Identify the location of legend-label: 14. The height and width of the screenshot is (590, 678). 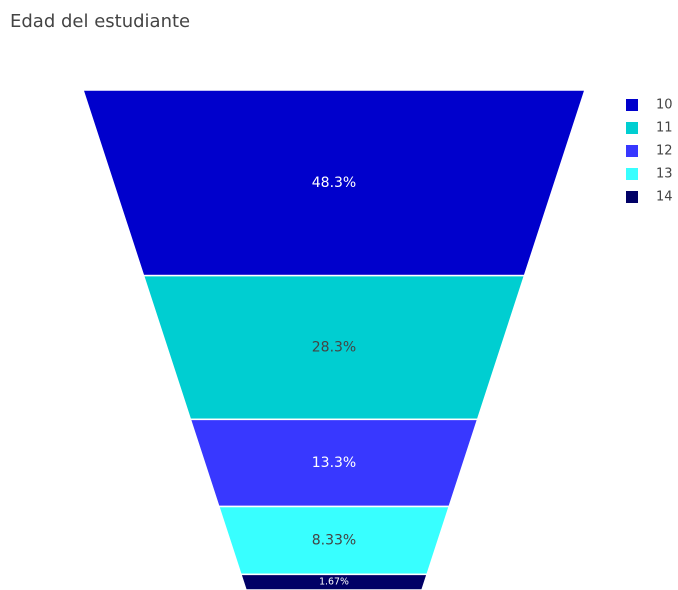
(664, 197).